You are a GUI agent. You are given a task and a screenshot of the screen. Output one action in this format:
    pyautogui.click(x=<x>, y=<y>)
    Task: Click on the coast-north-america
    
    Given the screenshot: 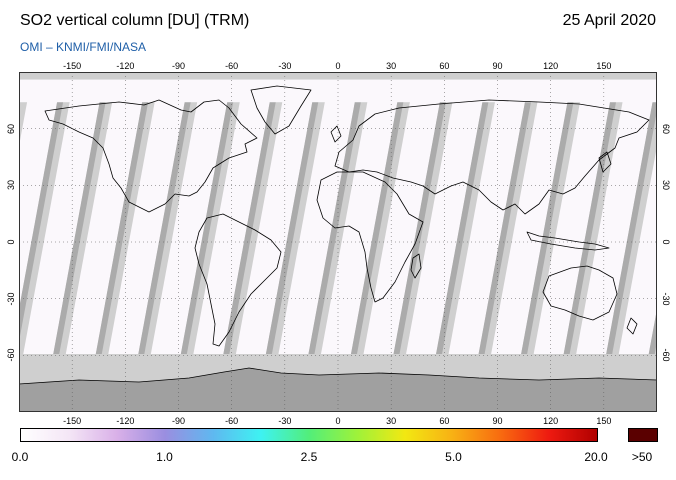 What is the action you would take?
    pyautogui.click(x=151, y=156)
    